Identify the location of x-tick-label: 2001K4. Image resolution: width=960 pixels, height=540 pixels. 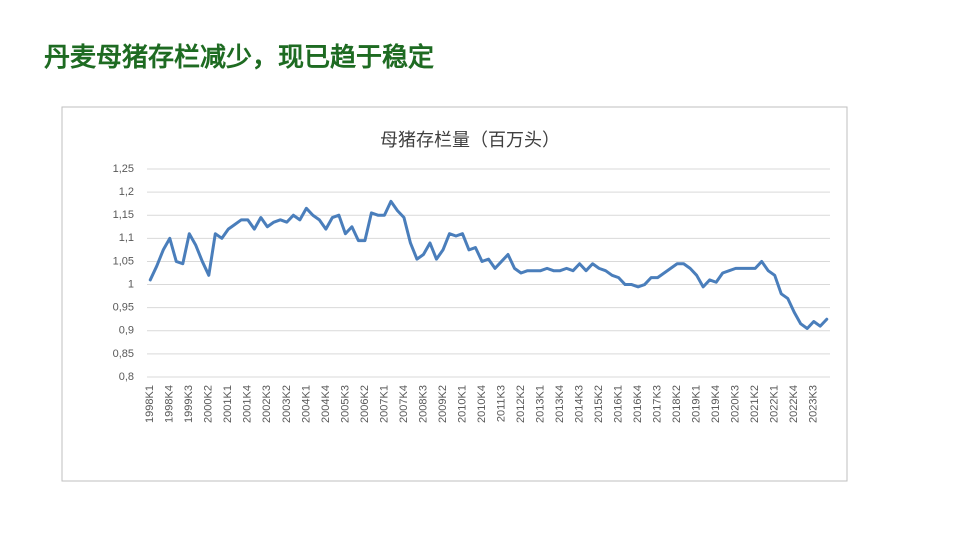
(248, 404).